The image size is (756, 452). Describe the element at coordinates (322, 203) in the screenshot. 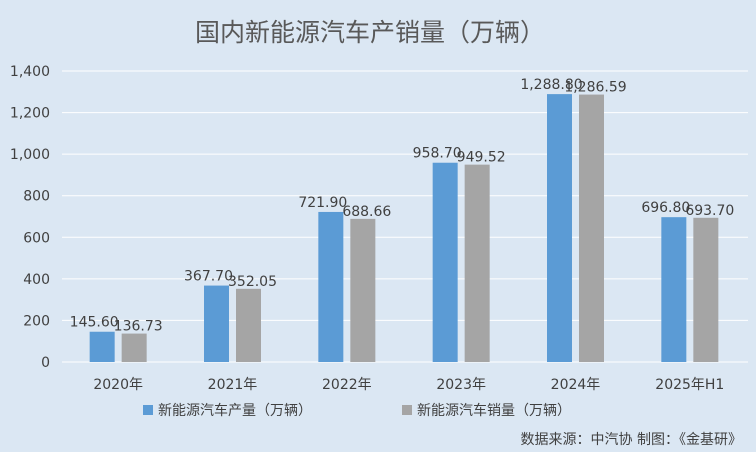

I see `data-label: 721.90` at that location.